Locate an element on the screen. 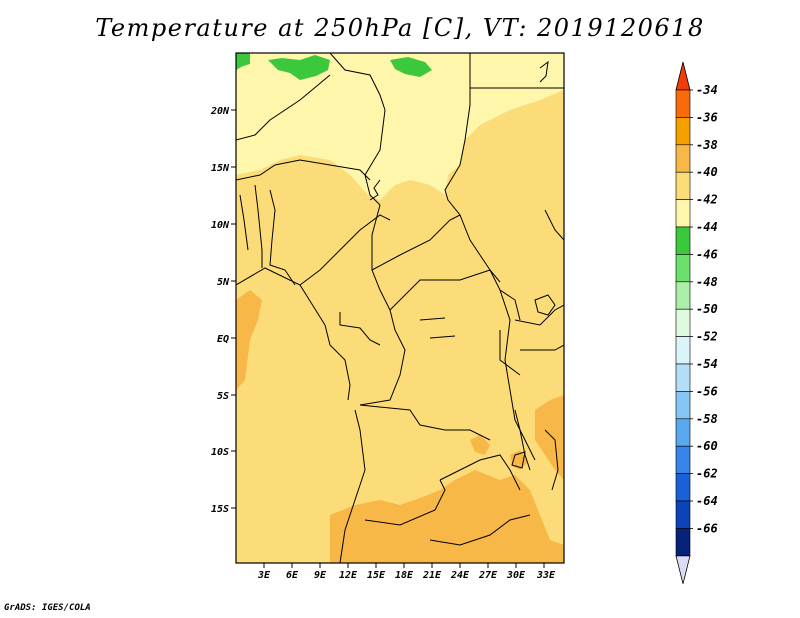  border-car-drc is located at coordinates (455, 295).